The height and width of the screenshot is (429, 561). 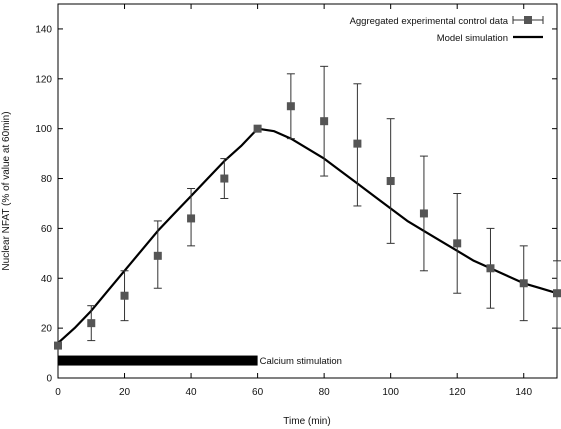 I want to click on x-tick-label: 80, so click(x=325, y=392).